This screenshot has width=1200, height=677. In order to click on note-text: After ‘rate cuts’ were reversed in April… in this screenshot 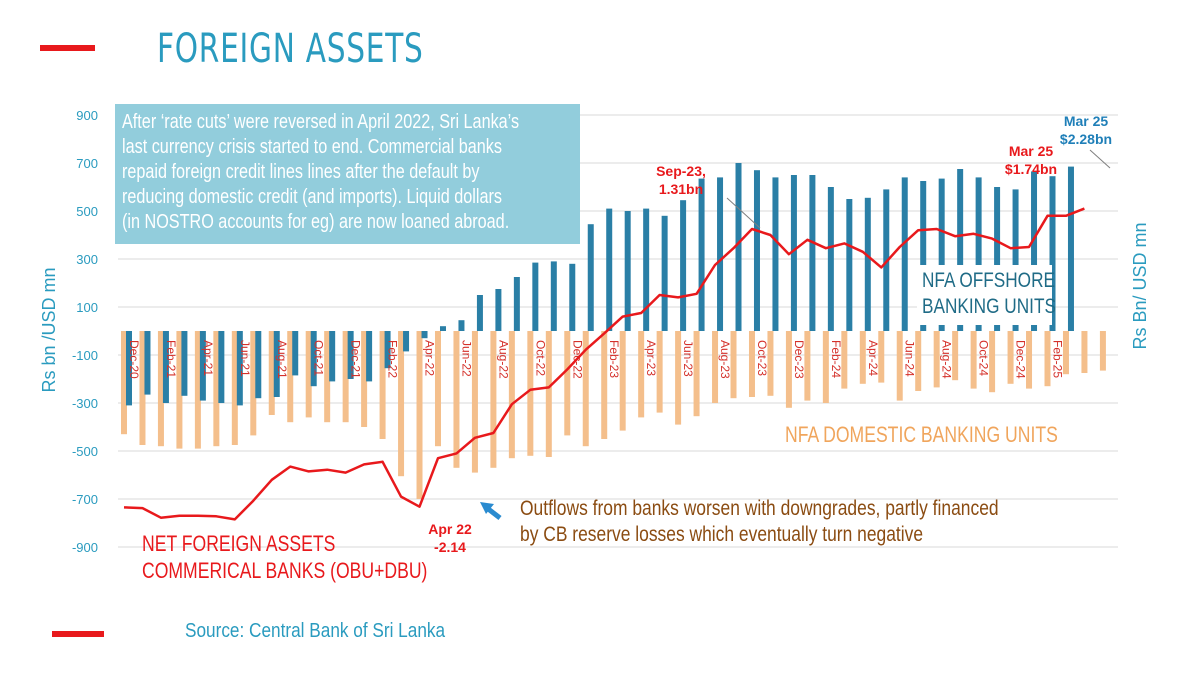, I will do `click(321, 172)`.